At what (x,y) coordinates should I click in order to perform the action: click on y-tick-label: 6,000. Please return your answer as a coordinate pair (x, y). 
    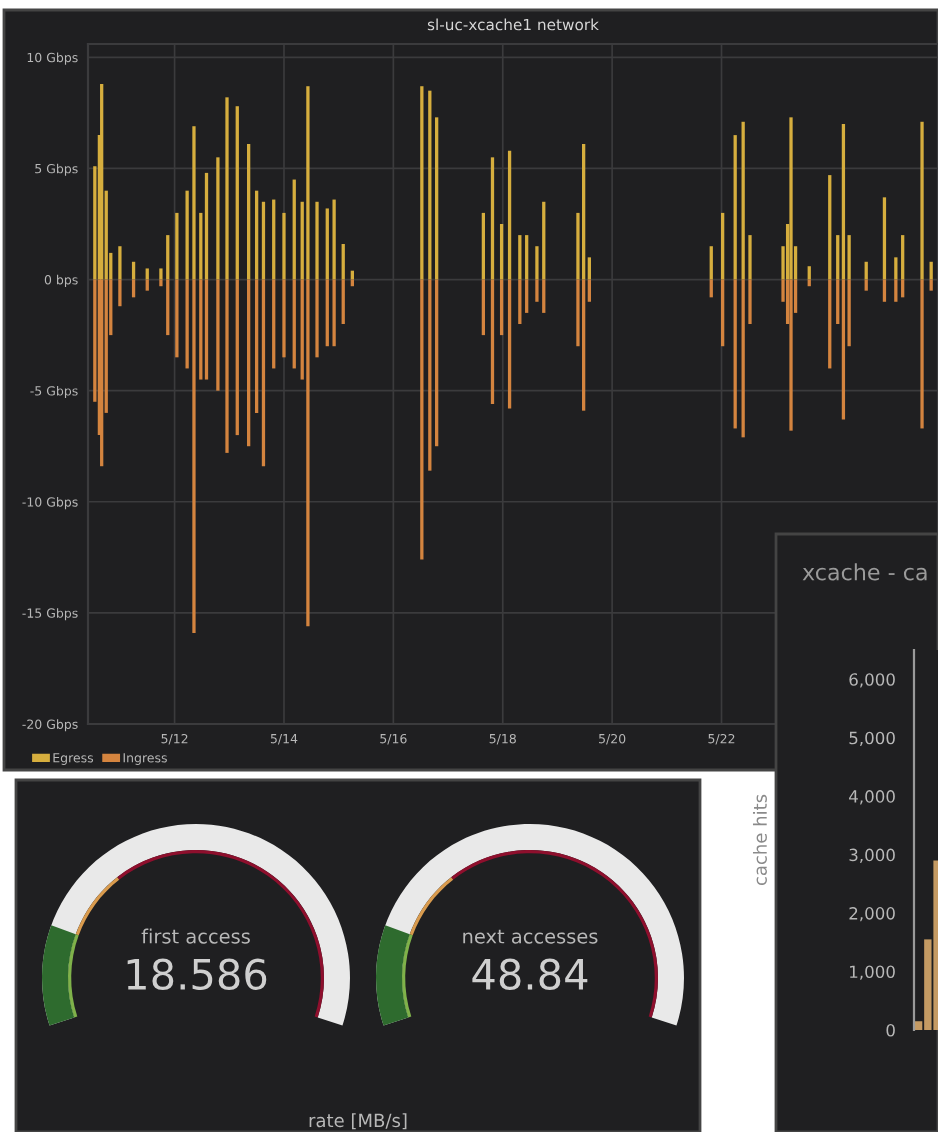
    Looking at the image, I should click on (872, 680).